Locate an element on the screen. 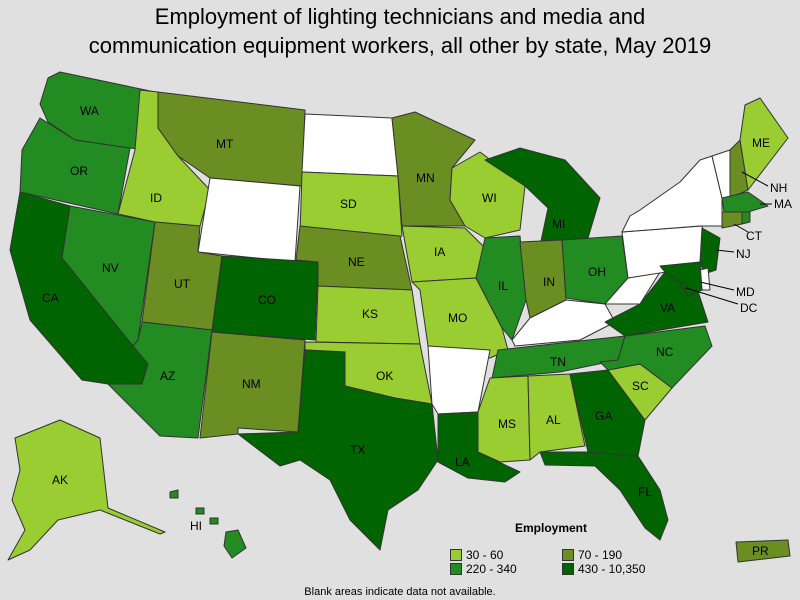 Image resolution: width=800 pixels, height=600 pixels. state-TX is located at coordinates (338, 450).